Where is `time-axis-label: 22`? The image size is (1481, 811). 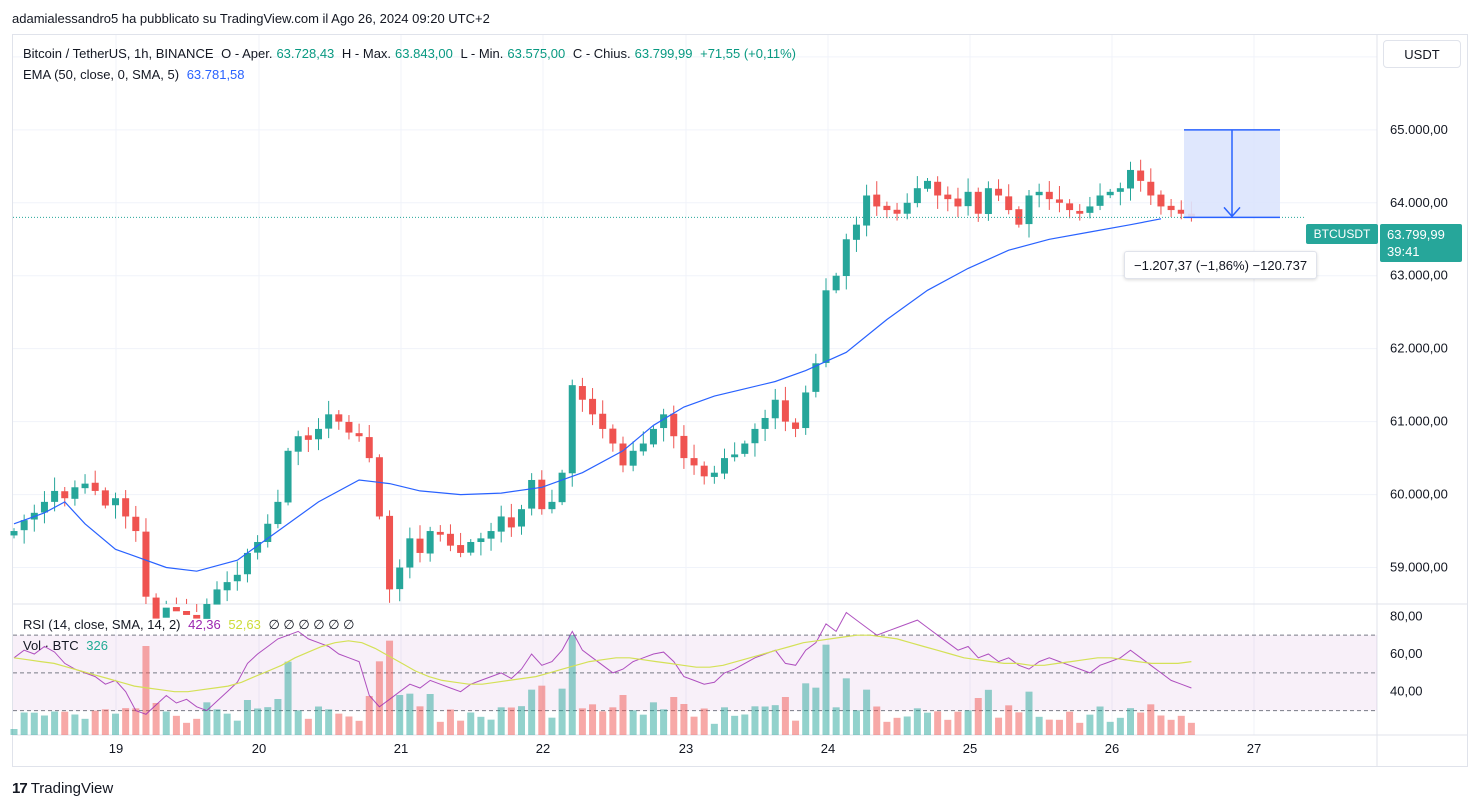 time-axis-label: 22 is located at coordinates (543, 748).